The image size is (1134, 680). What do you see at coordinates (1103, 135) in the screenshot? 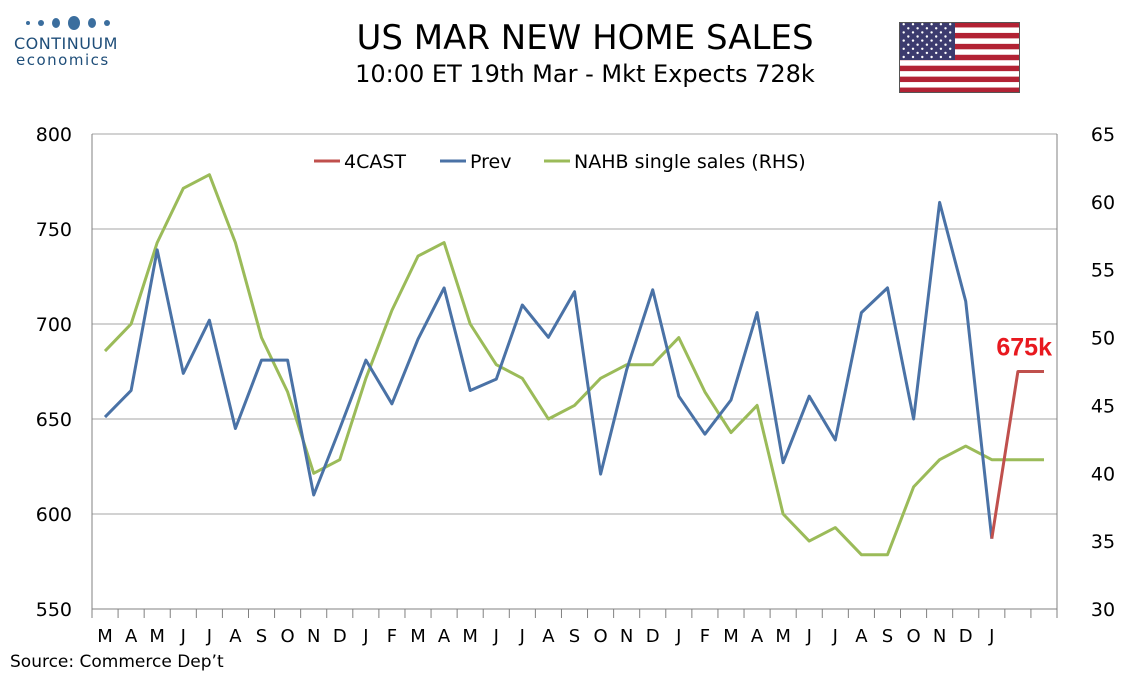
I see `y-right-tick-label: 65` at bounding box center [1103, 135].